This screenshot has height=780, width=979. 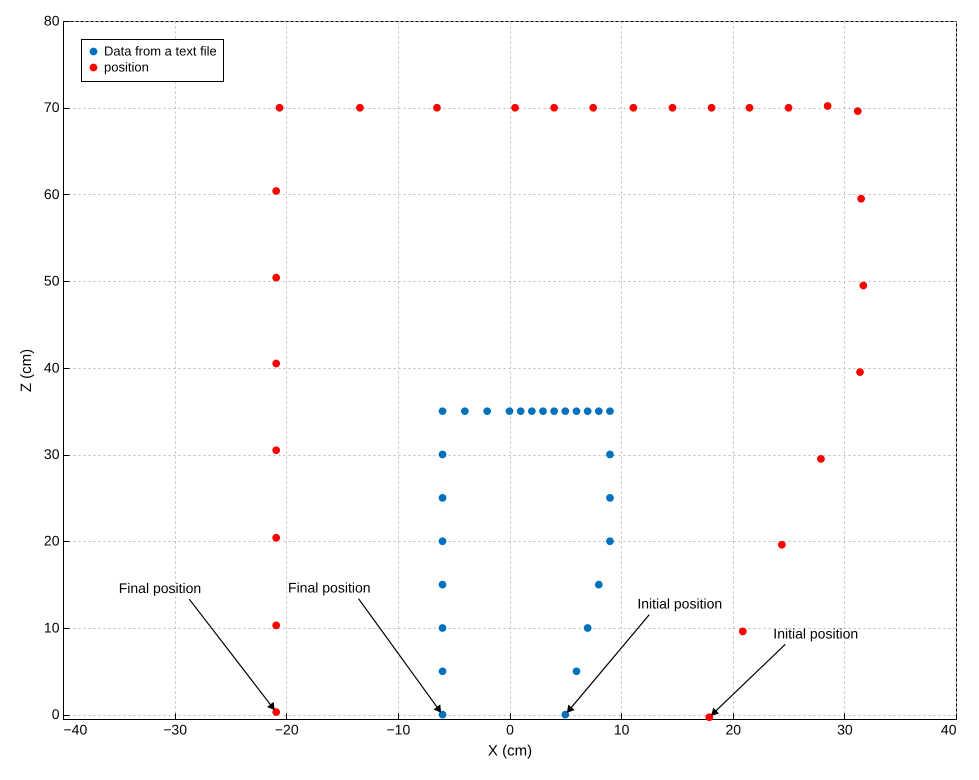 What do you see at coordinates (622, 730) in the screenshot?
I see `x-tick-label: 10` at bounding box center [622, 730].